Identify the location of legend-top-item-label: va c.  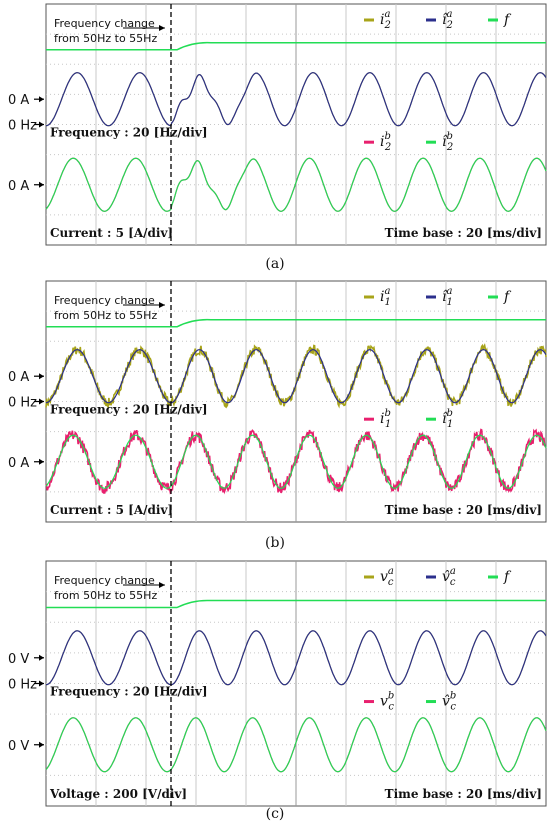
(387, 577).